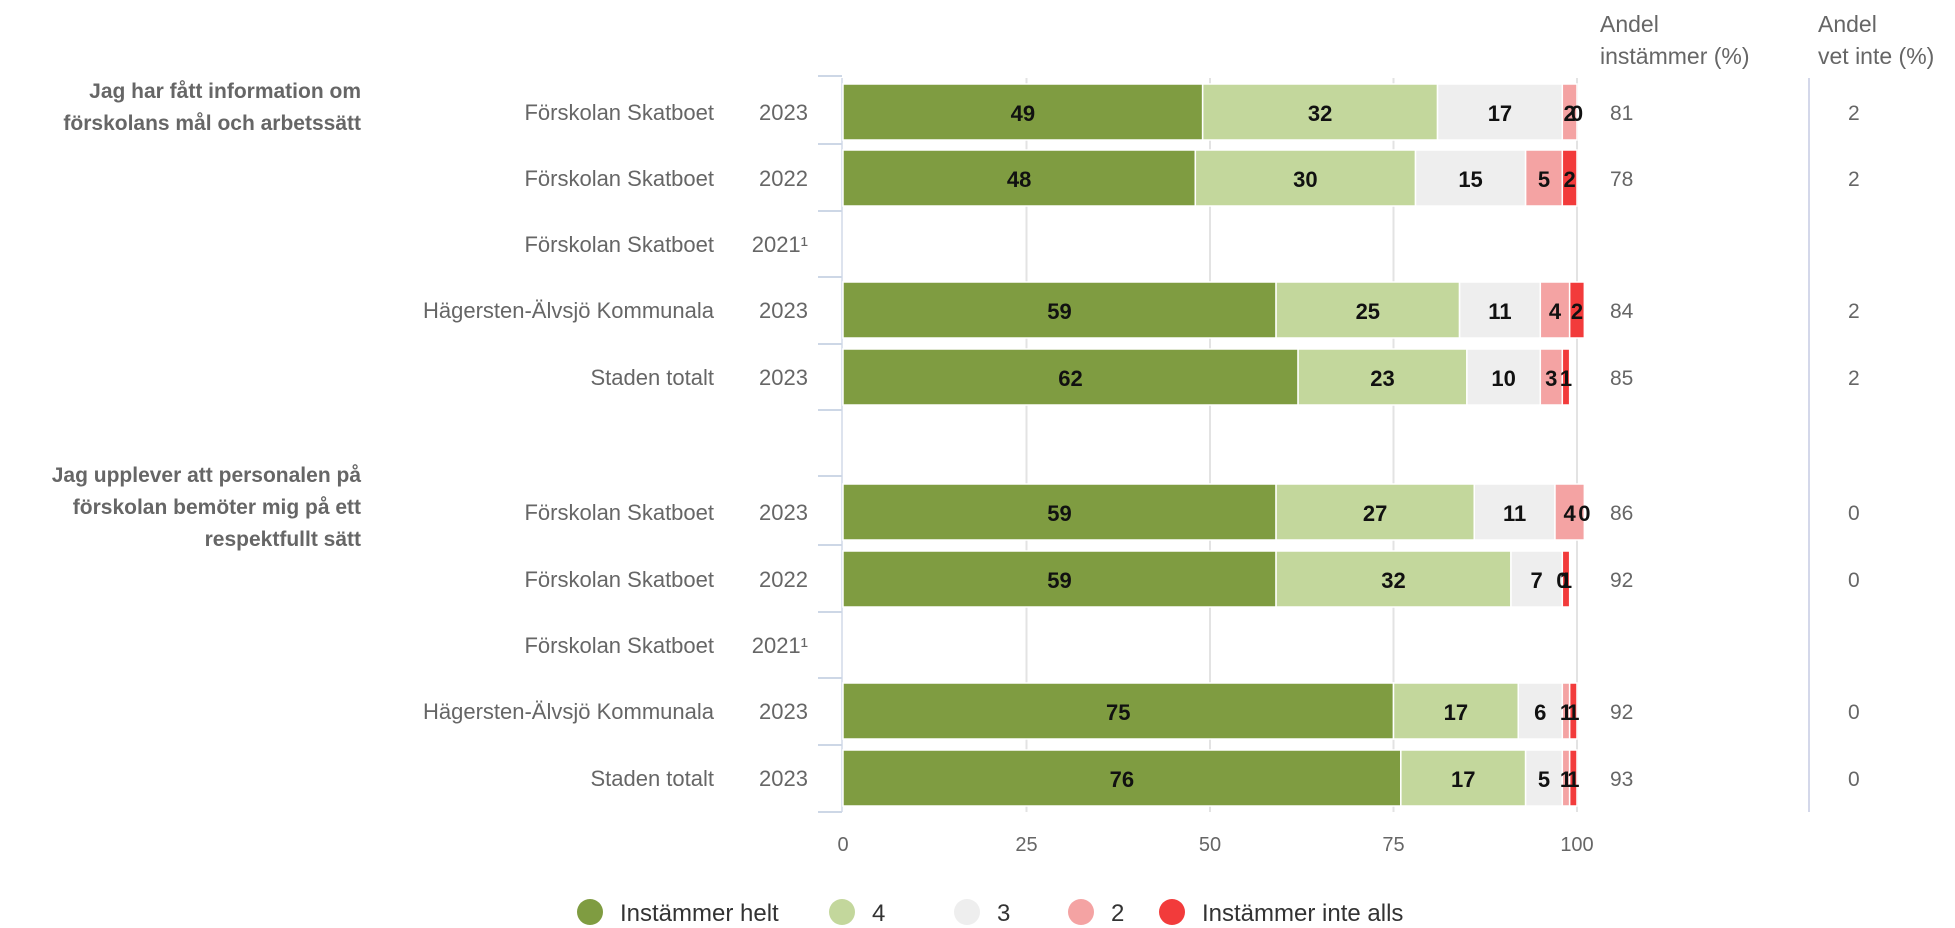 This screenshot has height=928, width=1955. What do you see at coordinates (1621, 113) in the screenshot?
I see `agree-value: 81` at bounding box center [1621, 113].